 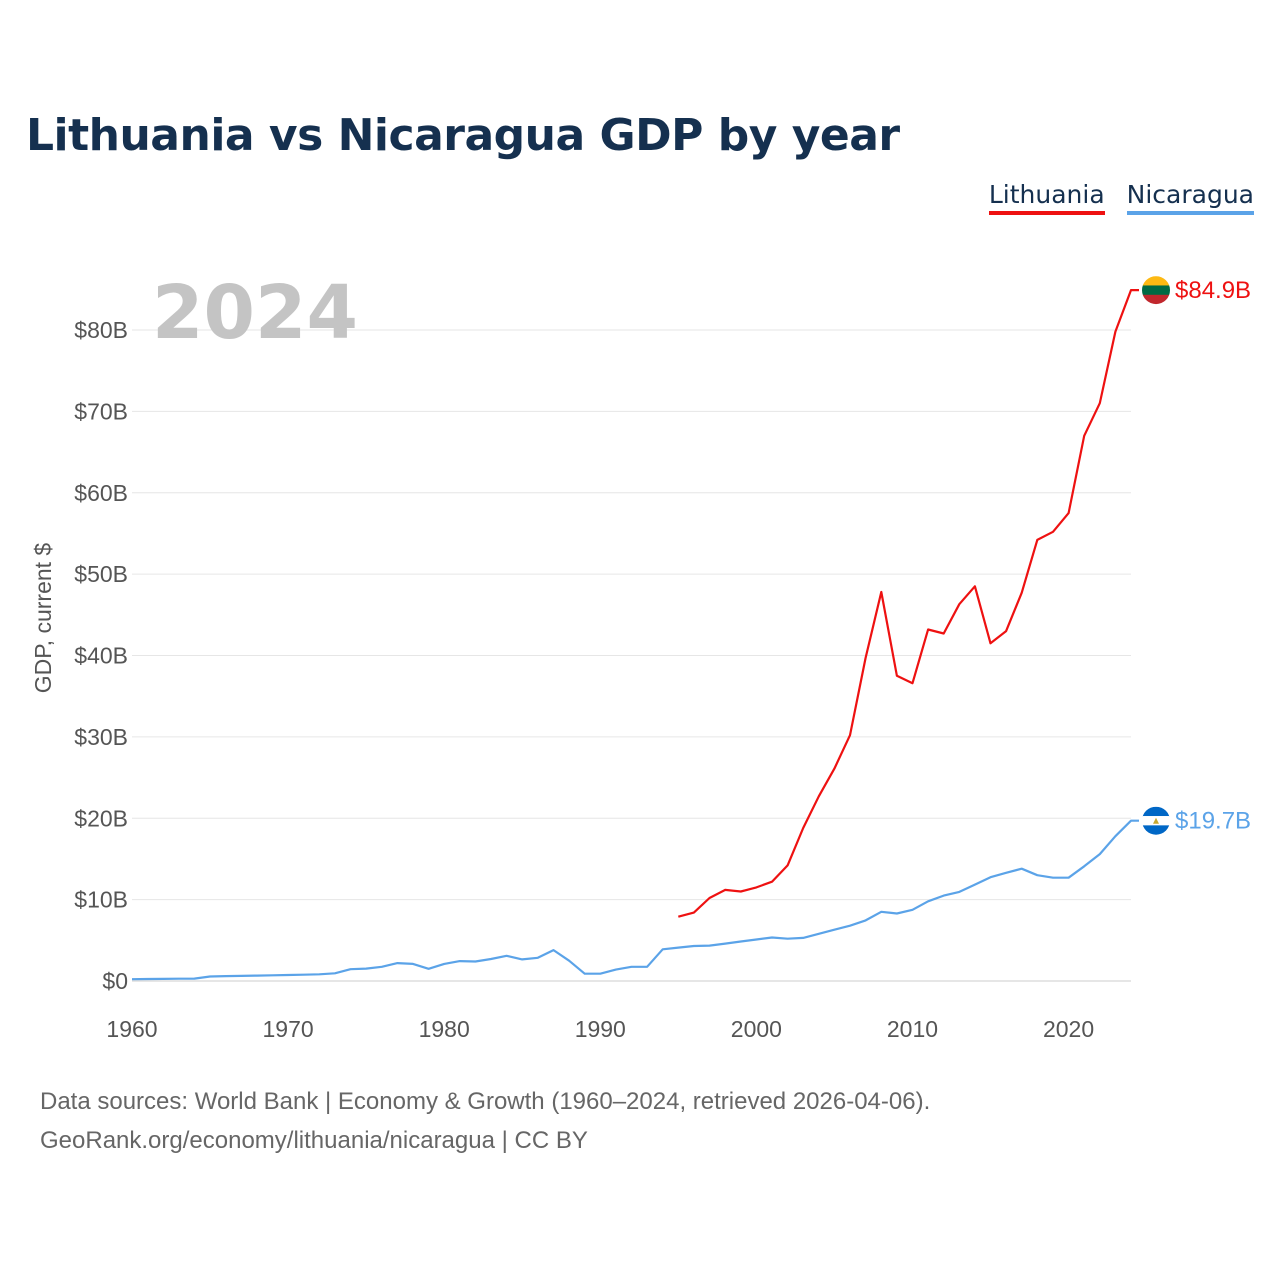 What do you see at coordinates (131, 1029) in the screenshot?
I see `x-tick-label: 1960` at bounding box center [131, 1029].